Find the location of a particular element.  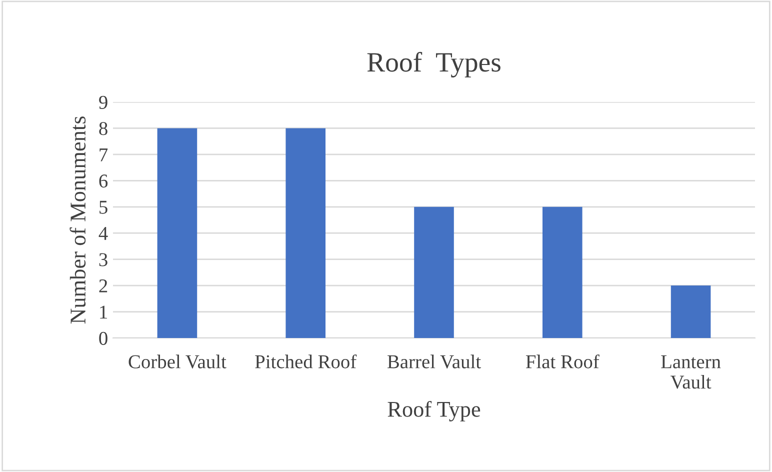

x-tick-label: Lantern Vault is located at coordinates (691, 372).